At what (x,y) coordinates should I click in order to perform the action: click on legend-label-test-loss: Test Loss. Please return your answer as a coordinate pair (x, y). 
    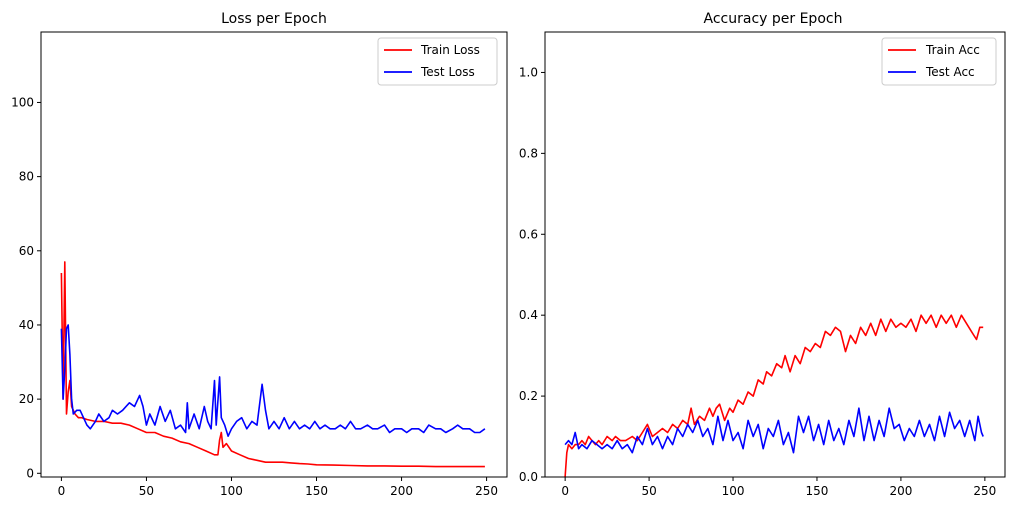
    Looking at the image, I should click on (447, 72).